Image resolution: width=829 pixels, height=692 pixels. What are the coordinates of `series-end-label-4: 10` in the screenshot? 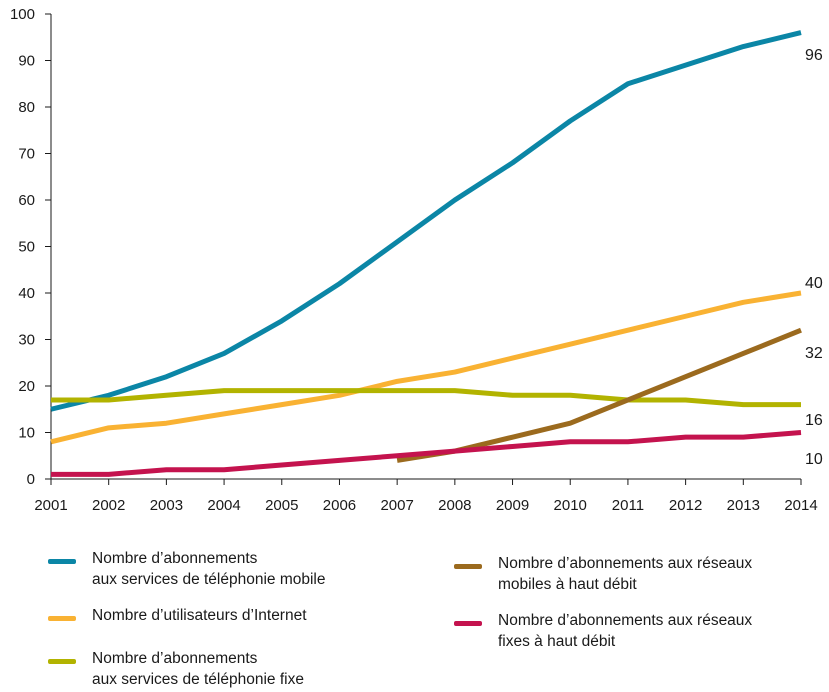 It's located at (814, 459).